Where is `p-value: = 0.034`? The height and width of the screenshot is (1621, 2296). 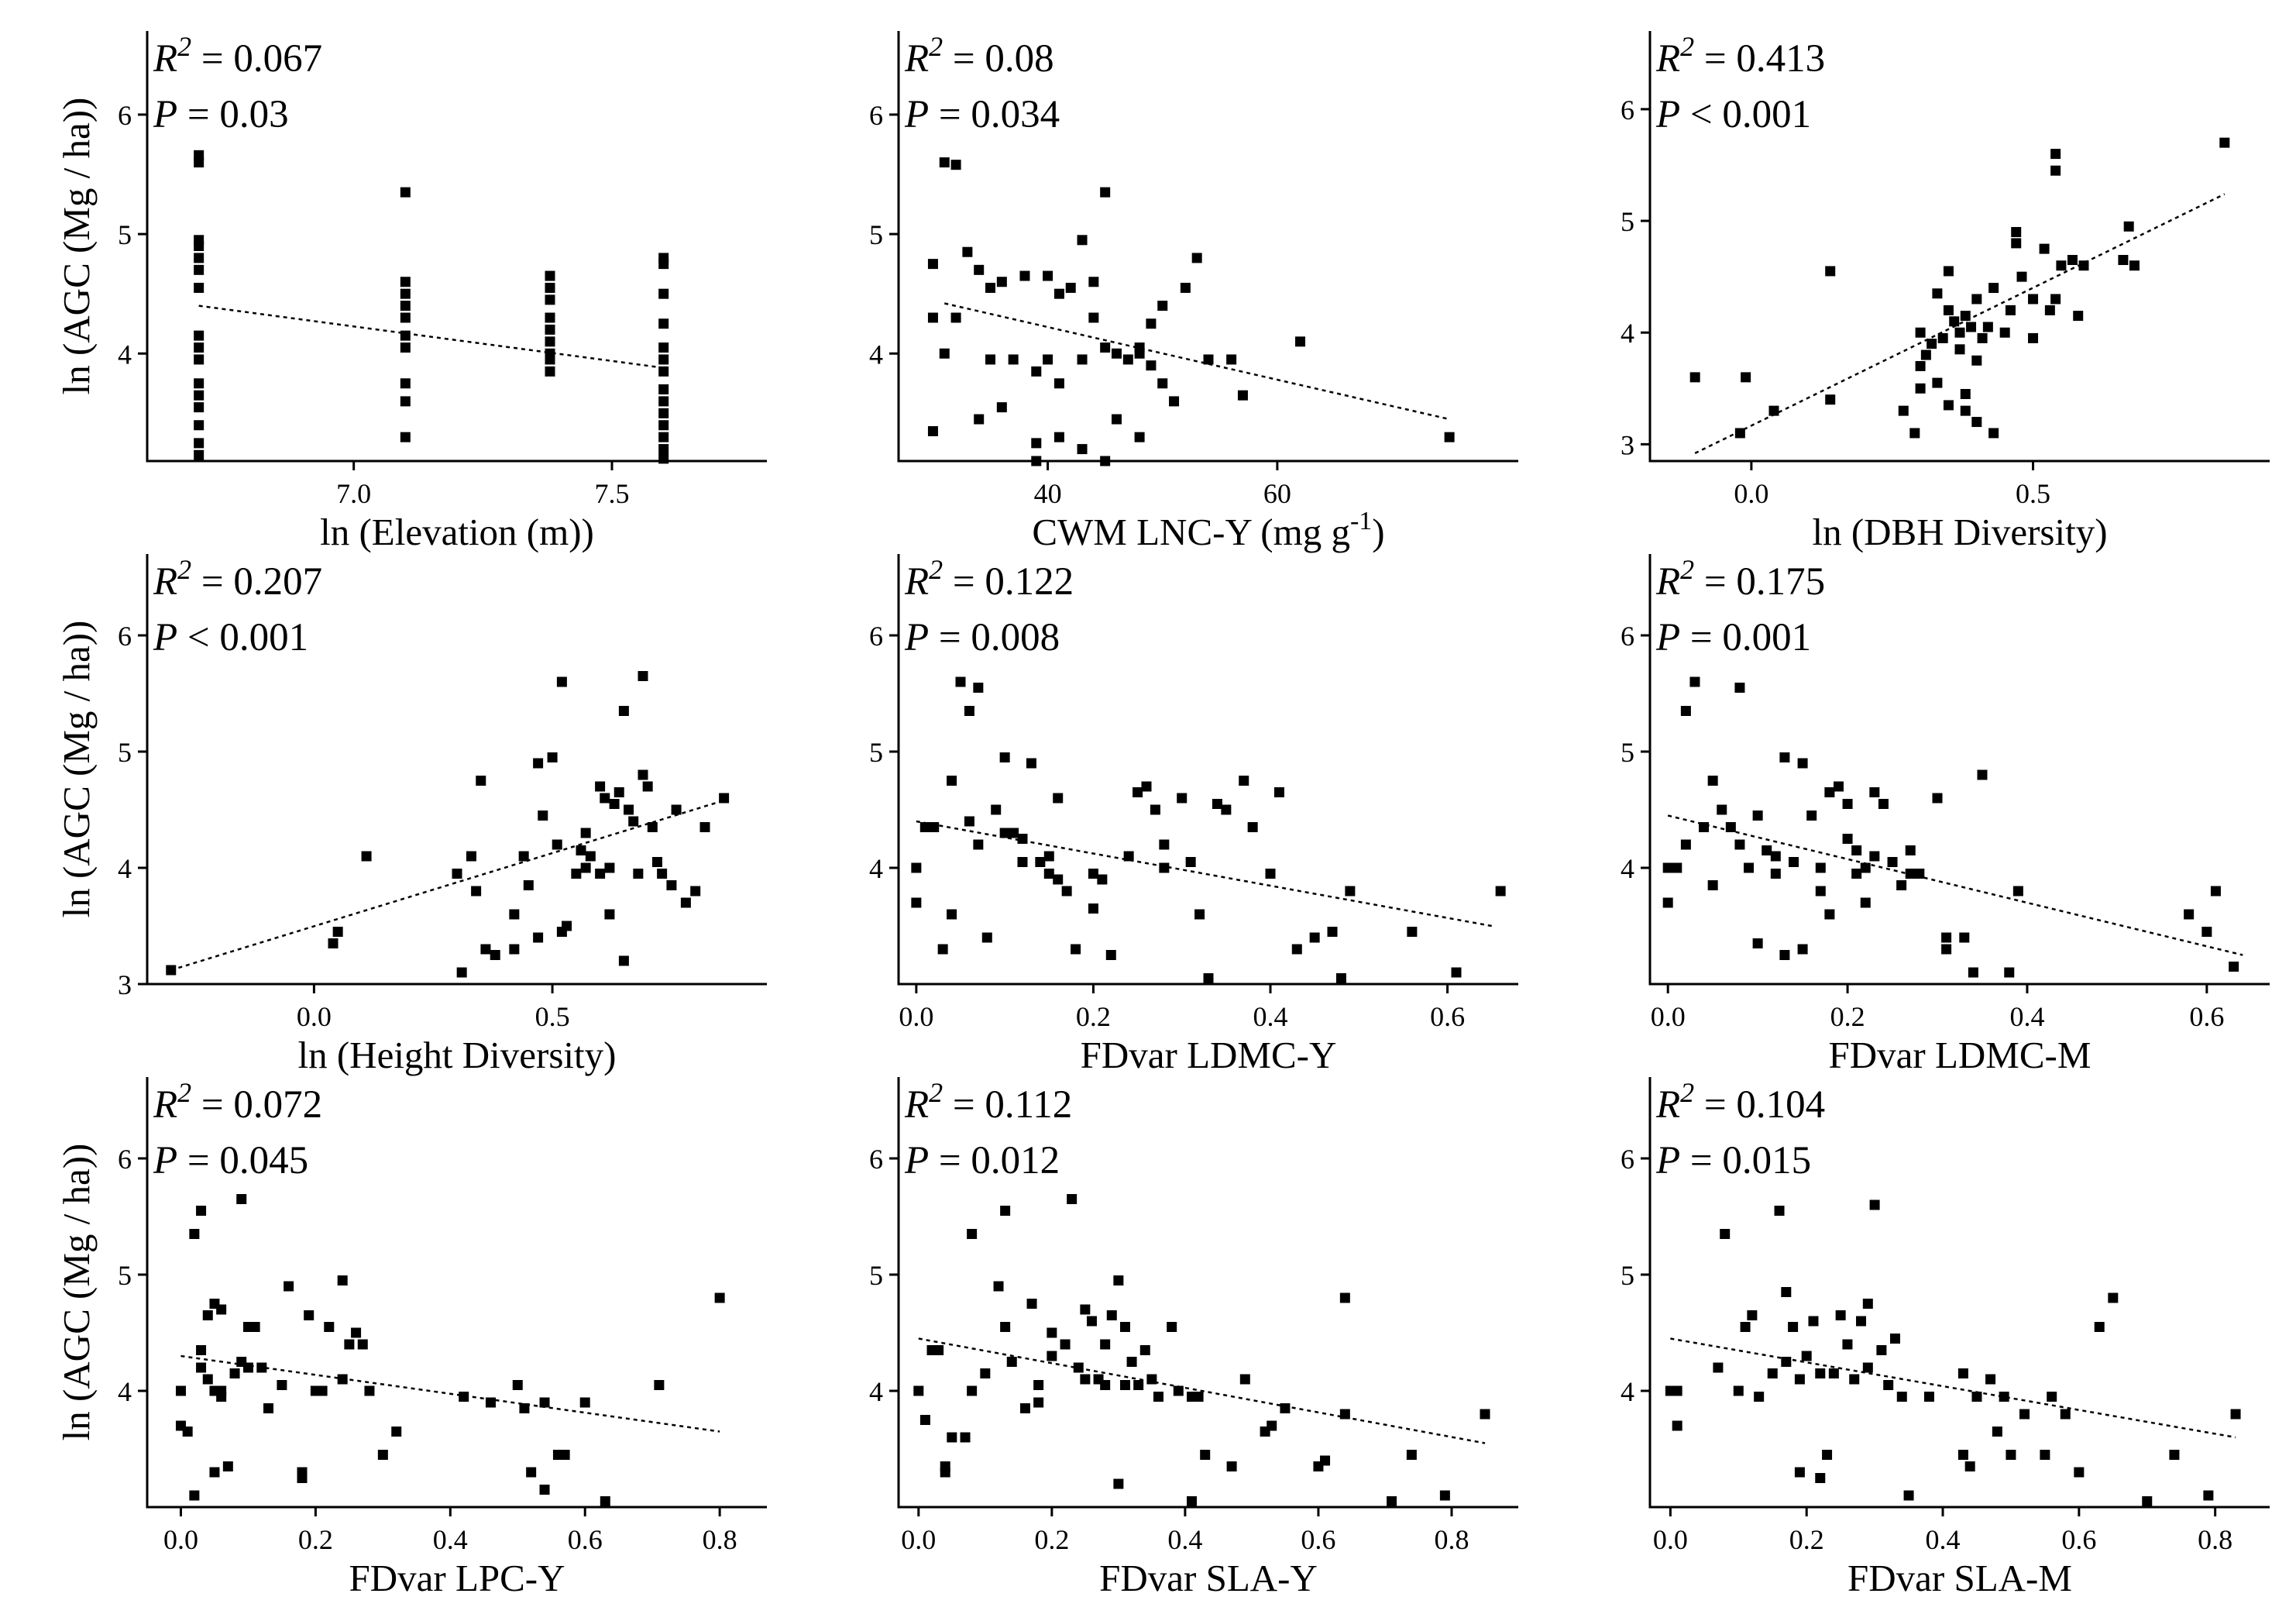
p-value: = 0.034 is located at coordinates (999, 114).